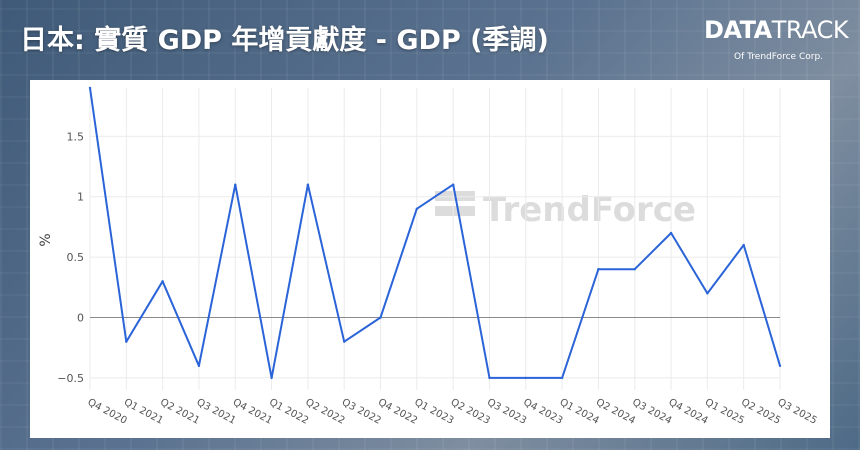 Image resolution: width=860 pixels, height=450 pixels. What do you see at coordinates (397, 412) in the screenshot?
I see `x-tick-label: Q4 2022` at bounding box center [397, 412].